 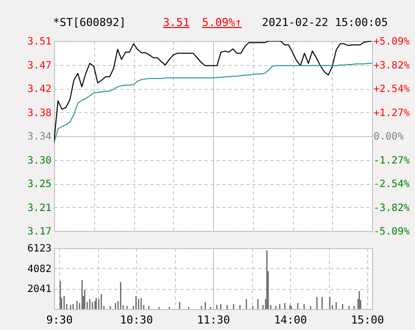 What do you see at coordinates (389, 137) in the screenshot?
I see `y2-tick-label: 0.00%` at bounding box center [389, 137].